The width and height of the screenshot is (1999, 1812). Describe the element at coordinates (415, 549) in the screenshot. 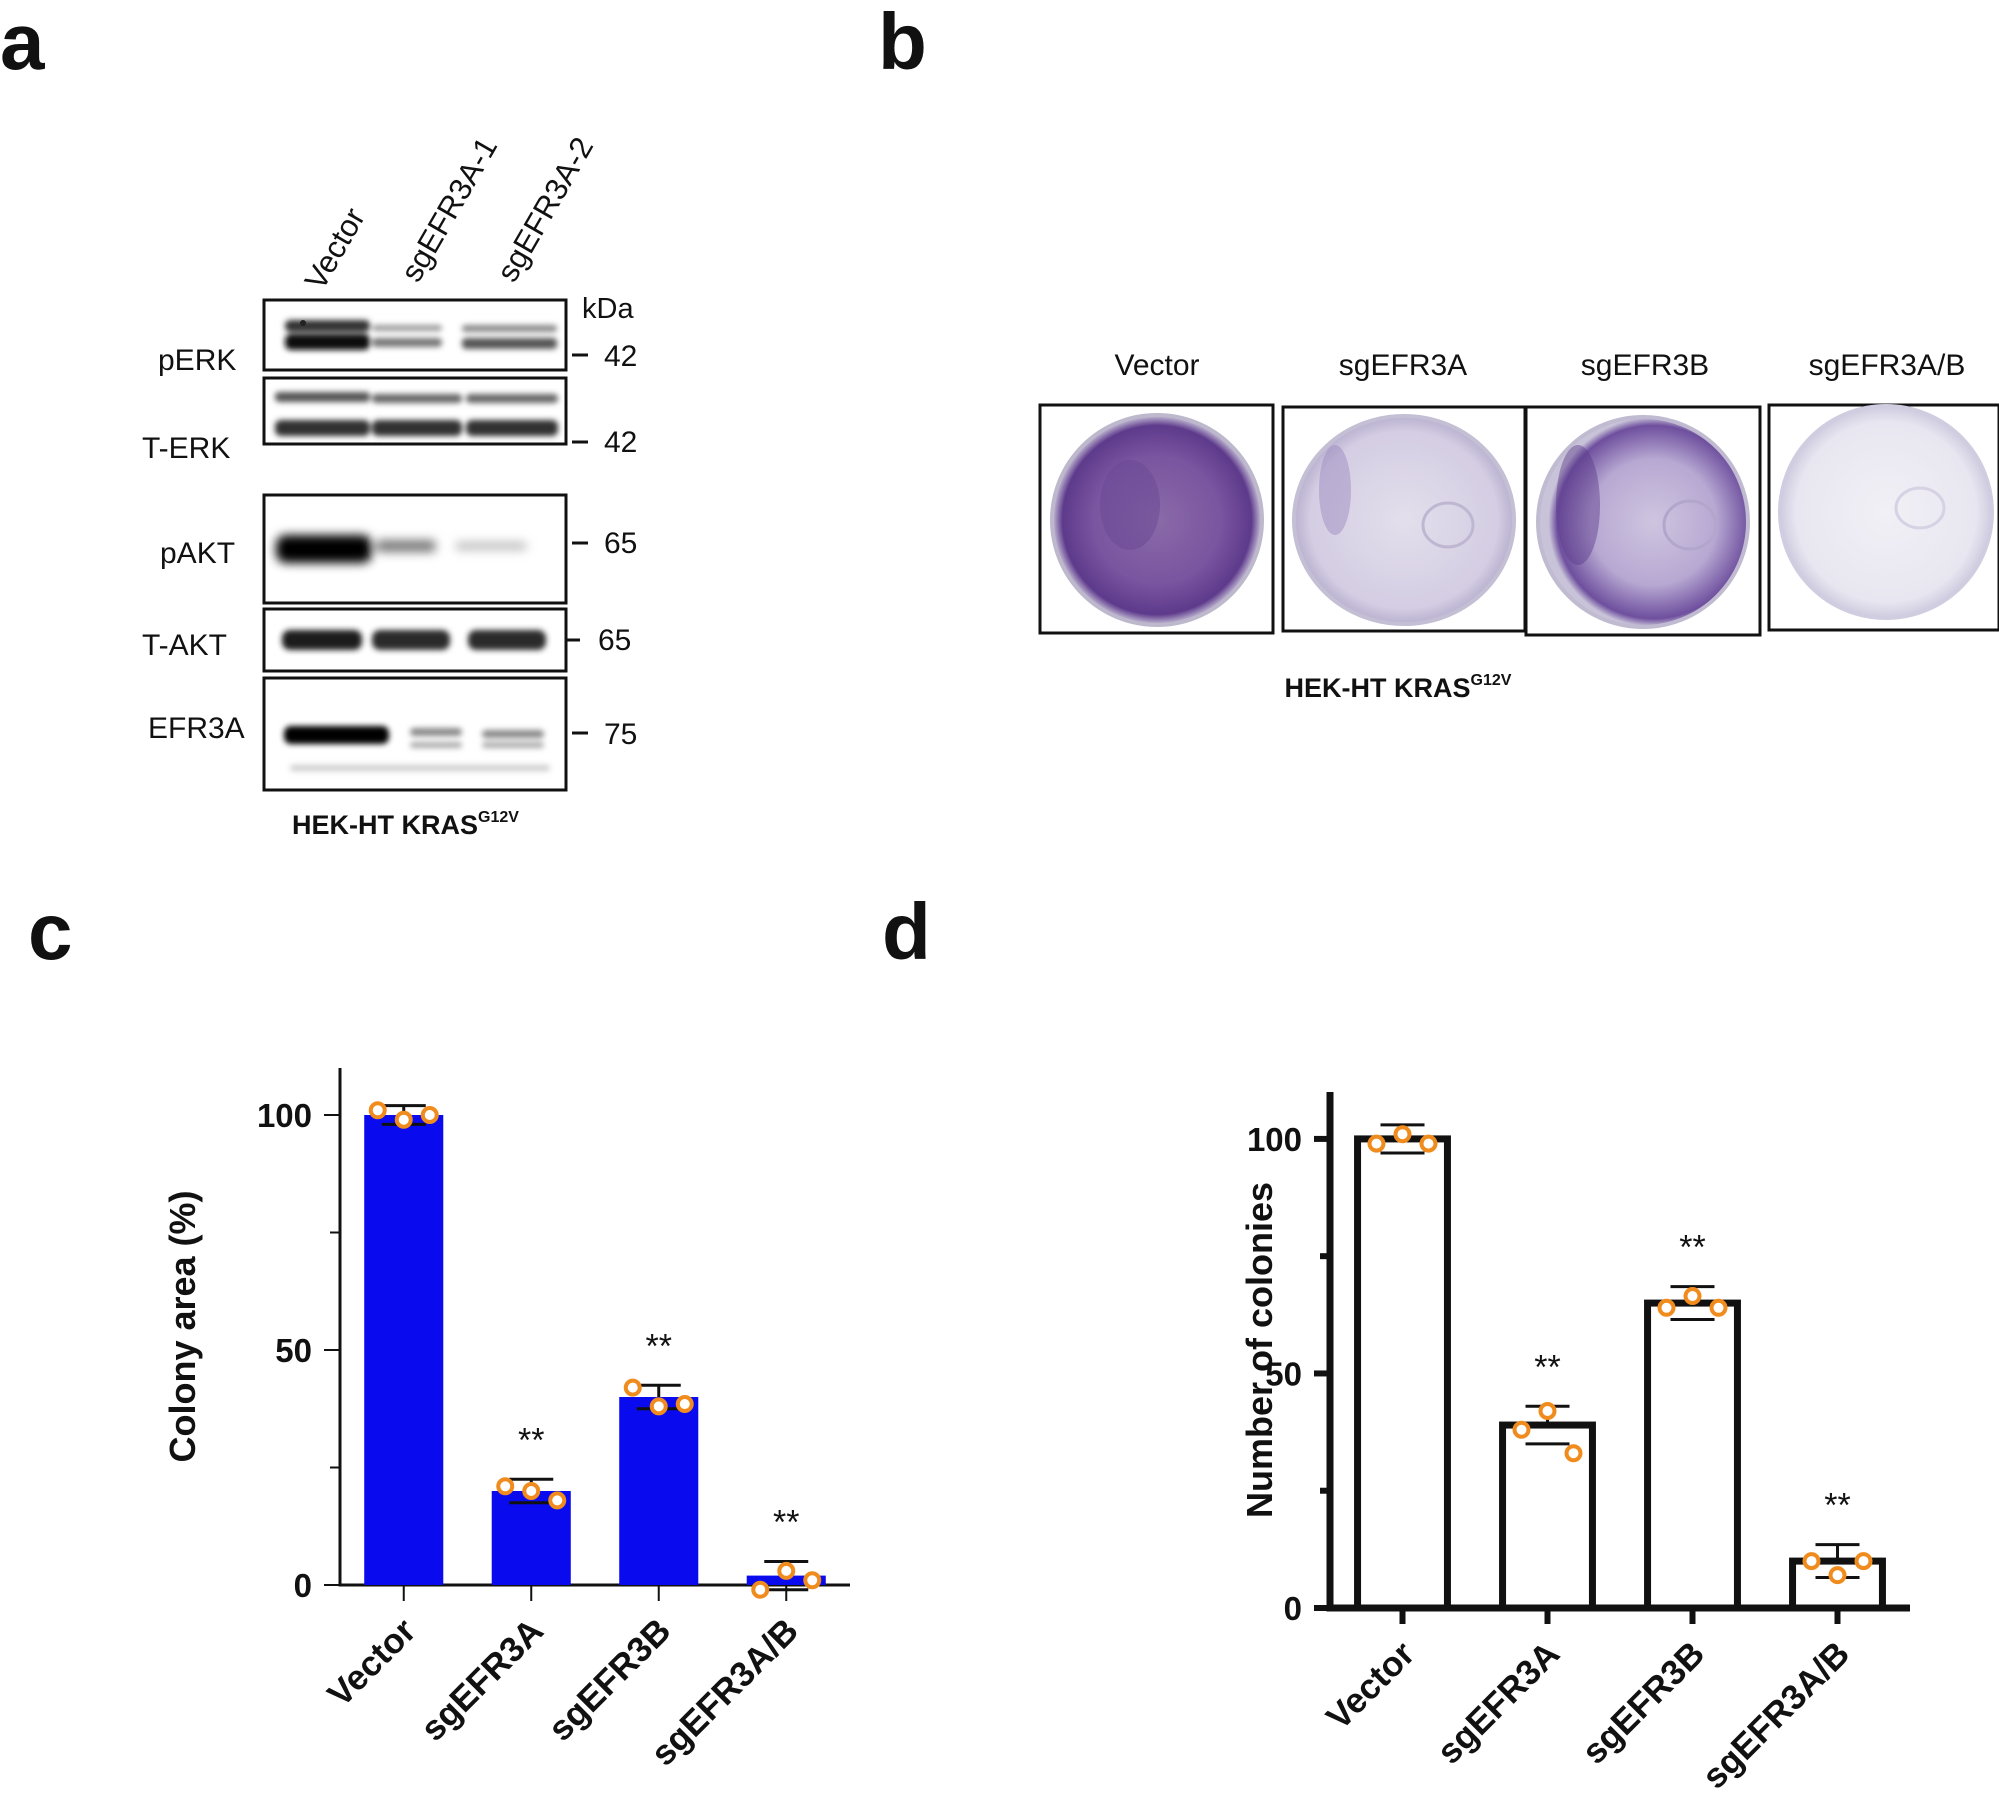

I see `blot-pakt` at that location.